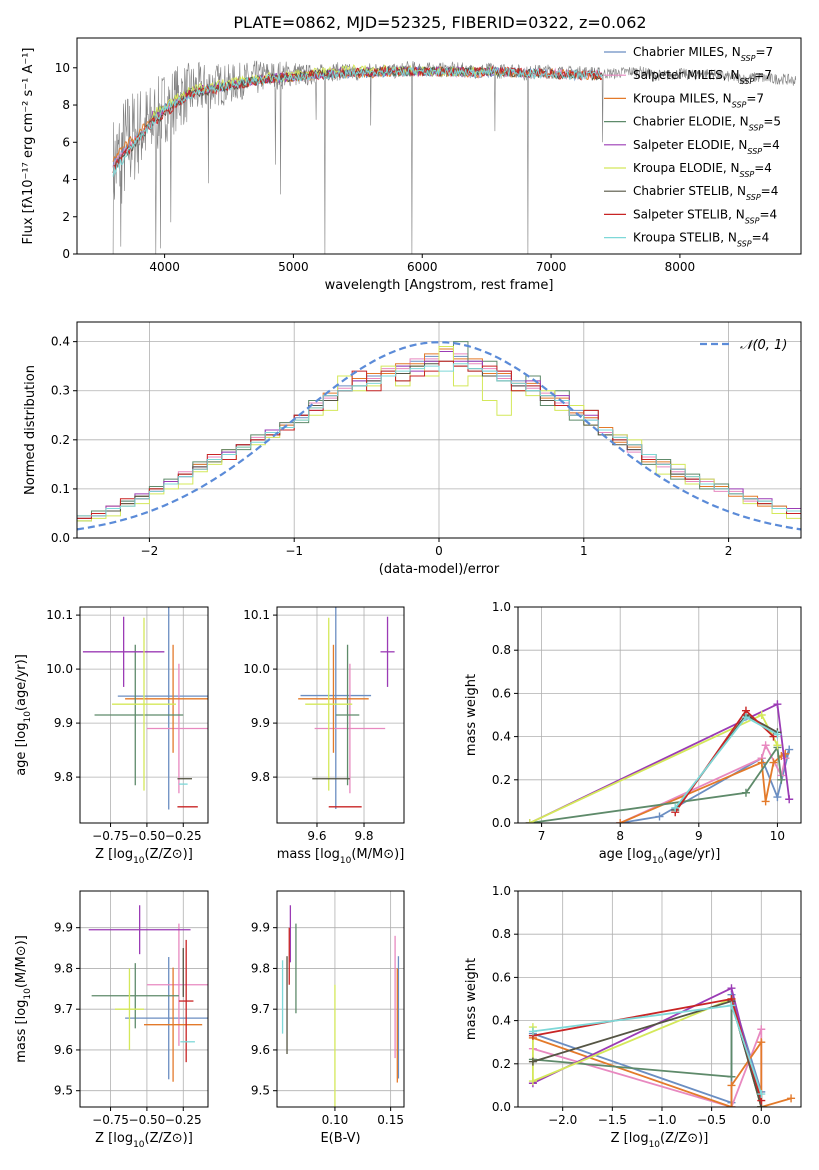 The height and width of the screenshot is (1170, 819). I want to click on x-tick-label: −0.25, so click(183, 1120).